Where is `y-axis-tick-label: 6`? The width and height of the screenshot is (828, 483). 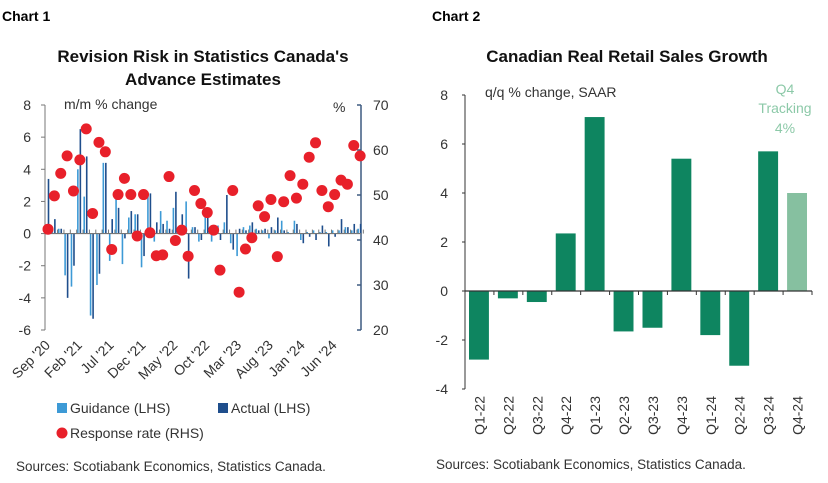 y-axis-tick-label: 6 is located at coordinates (444, 144).